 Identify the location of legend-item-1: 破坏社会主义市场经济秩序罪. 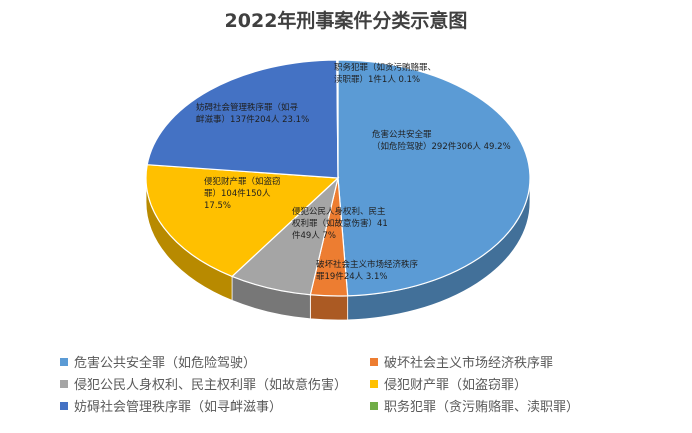
(461, 363).